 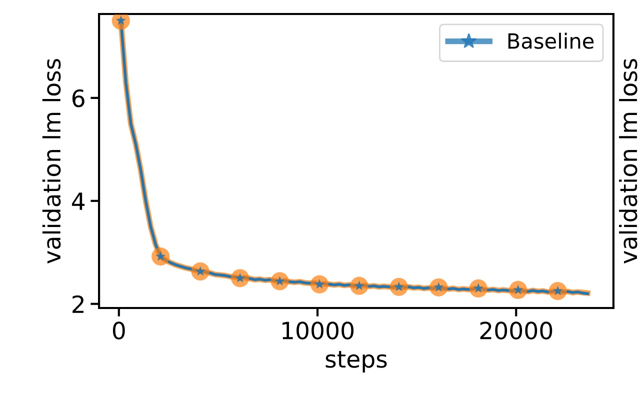 What do you see at coordinates (628, 161) in the screenshot?
I see `y2-axis-title: validation lm loss` at bounding box center [628, 161].